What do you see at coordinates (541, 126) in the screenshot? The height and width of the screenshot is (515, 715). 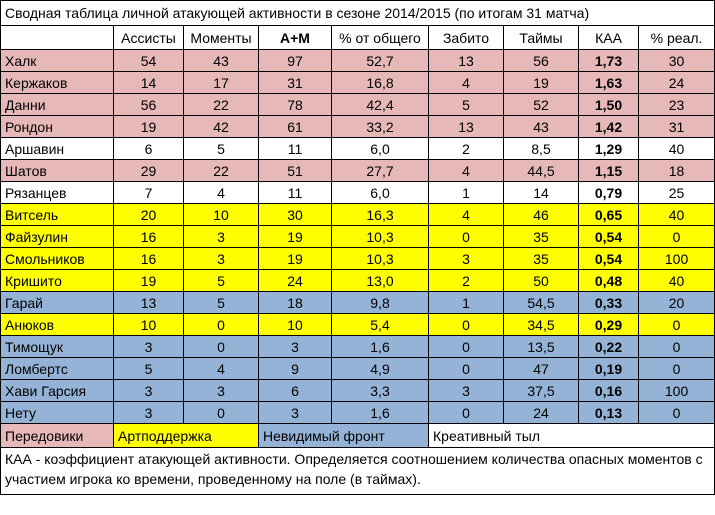 I see `stat-cell: 43` at bounding box center [541, 126].